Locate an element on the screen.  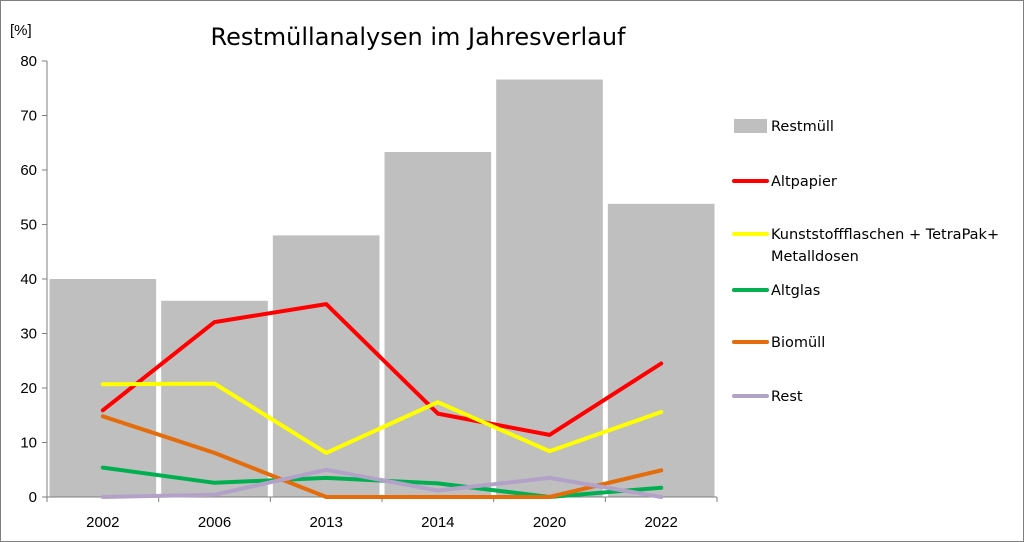
legend-label-0: Altpapier is located at coordinates (804, 182).